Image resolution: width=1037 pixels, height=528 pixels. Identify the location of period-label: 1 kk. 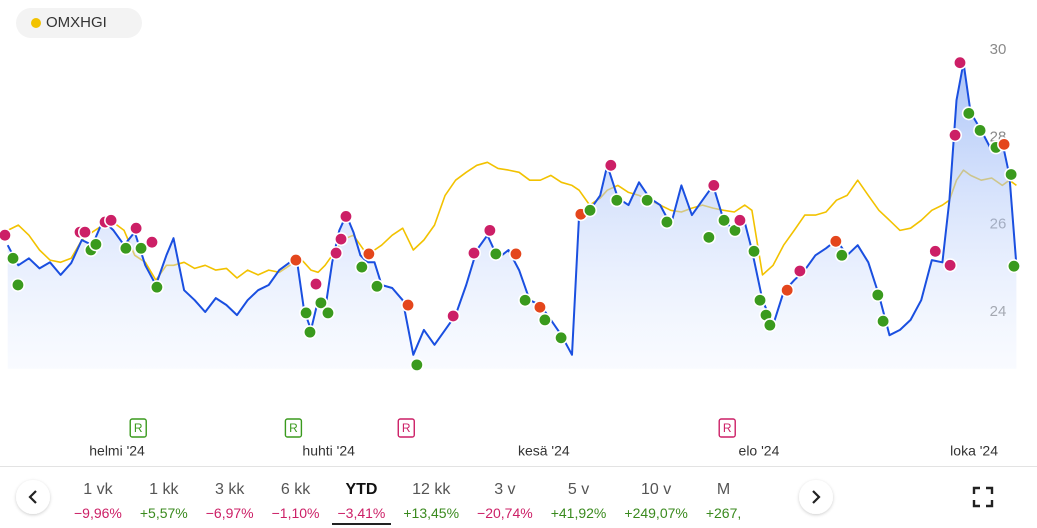
(164, 489).